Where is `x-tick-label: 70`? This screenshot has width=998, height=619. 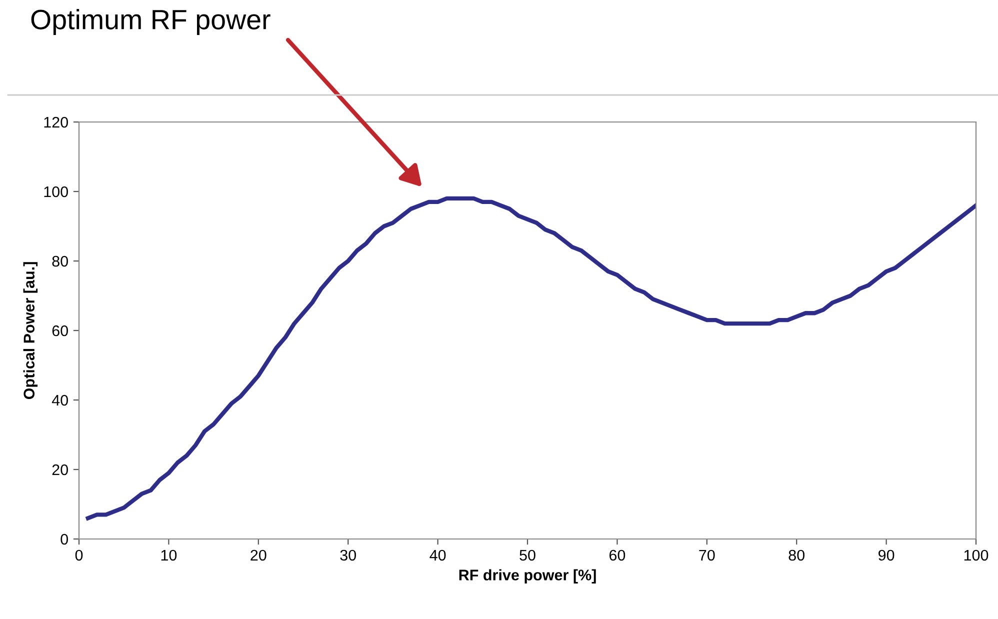
x-tick-label: 70 is located at coordinates (707, 555).